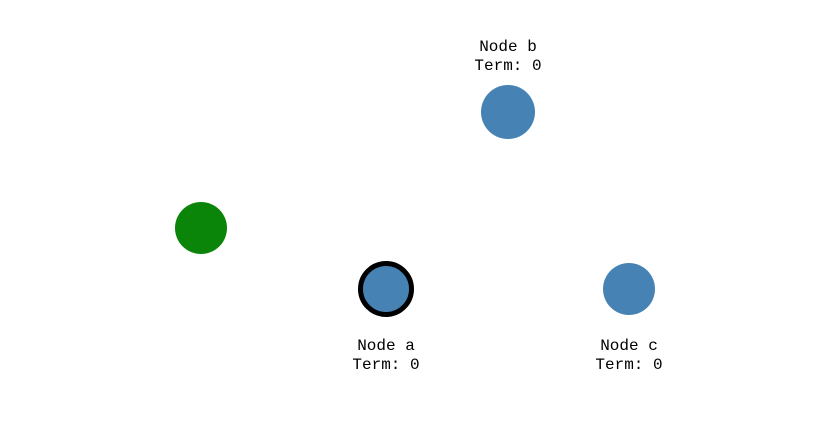 The width and height of the screenshot is (825, 447). Describe the element at coordinates (201, 228) in the screenshot. I see `node-green-circle` at that location.